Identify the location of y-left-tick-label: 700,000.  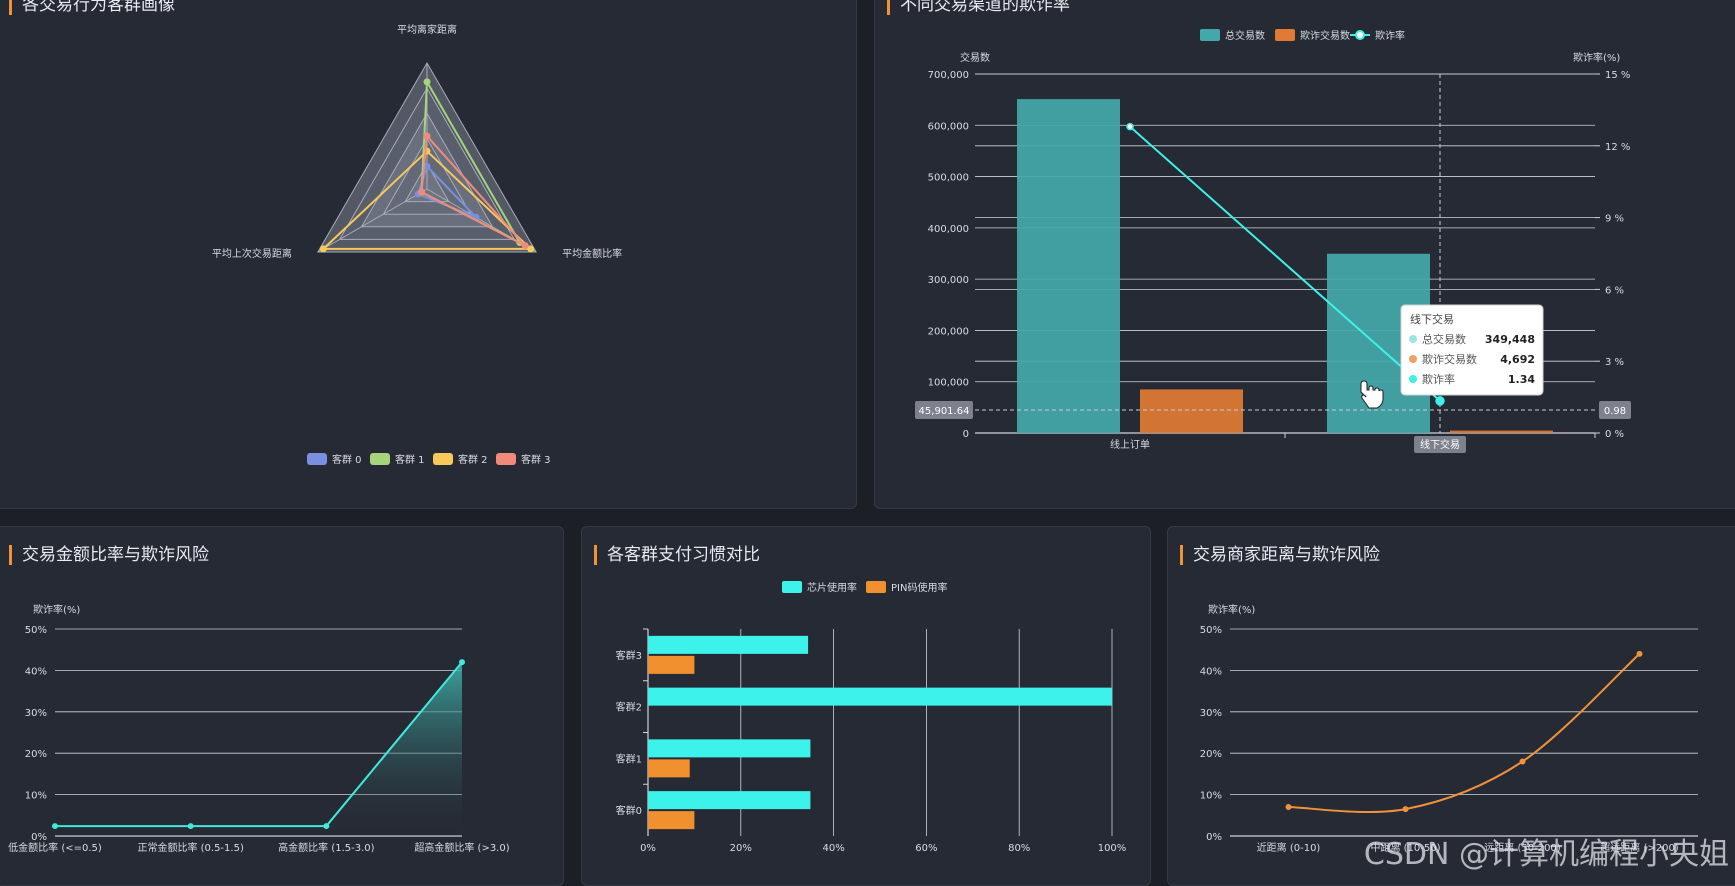
(948, 75).